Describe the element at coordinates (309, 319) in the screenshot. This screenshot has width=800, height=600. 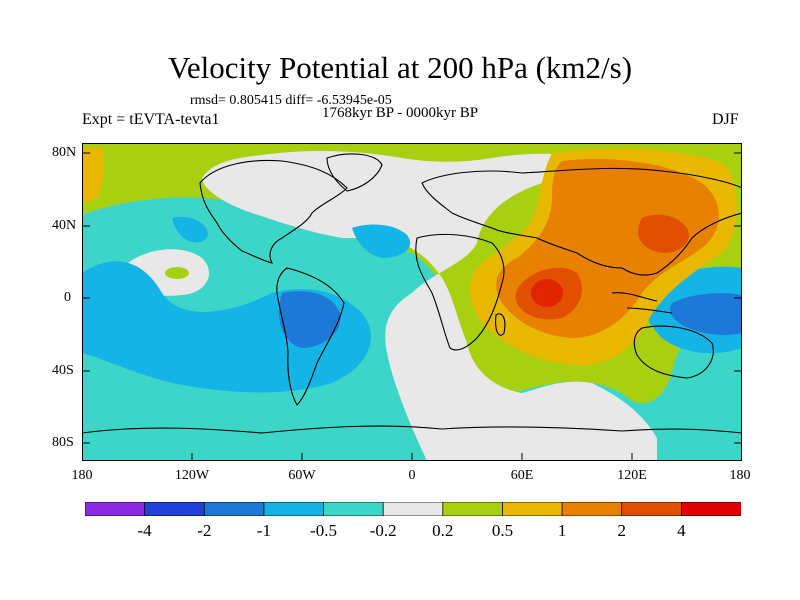
I see `field-strong-negative` at that location.